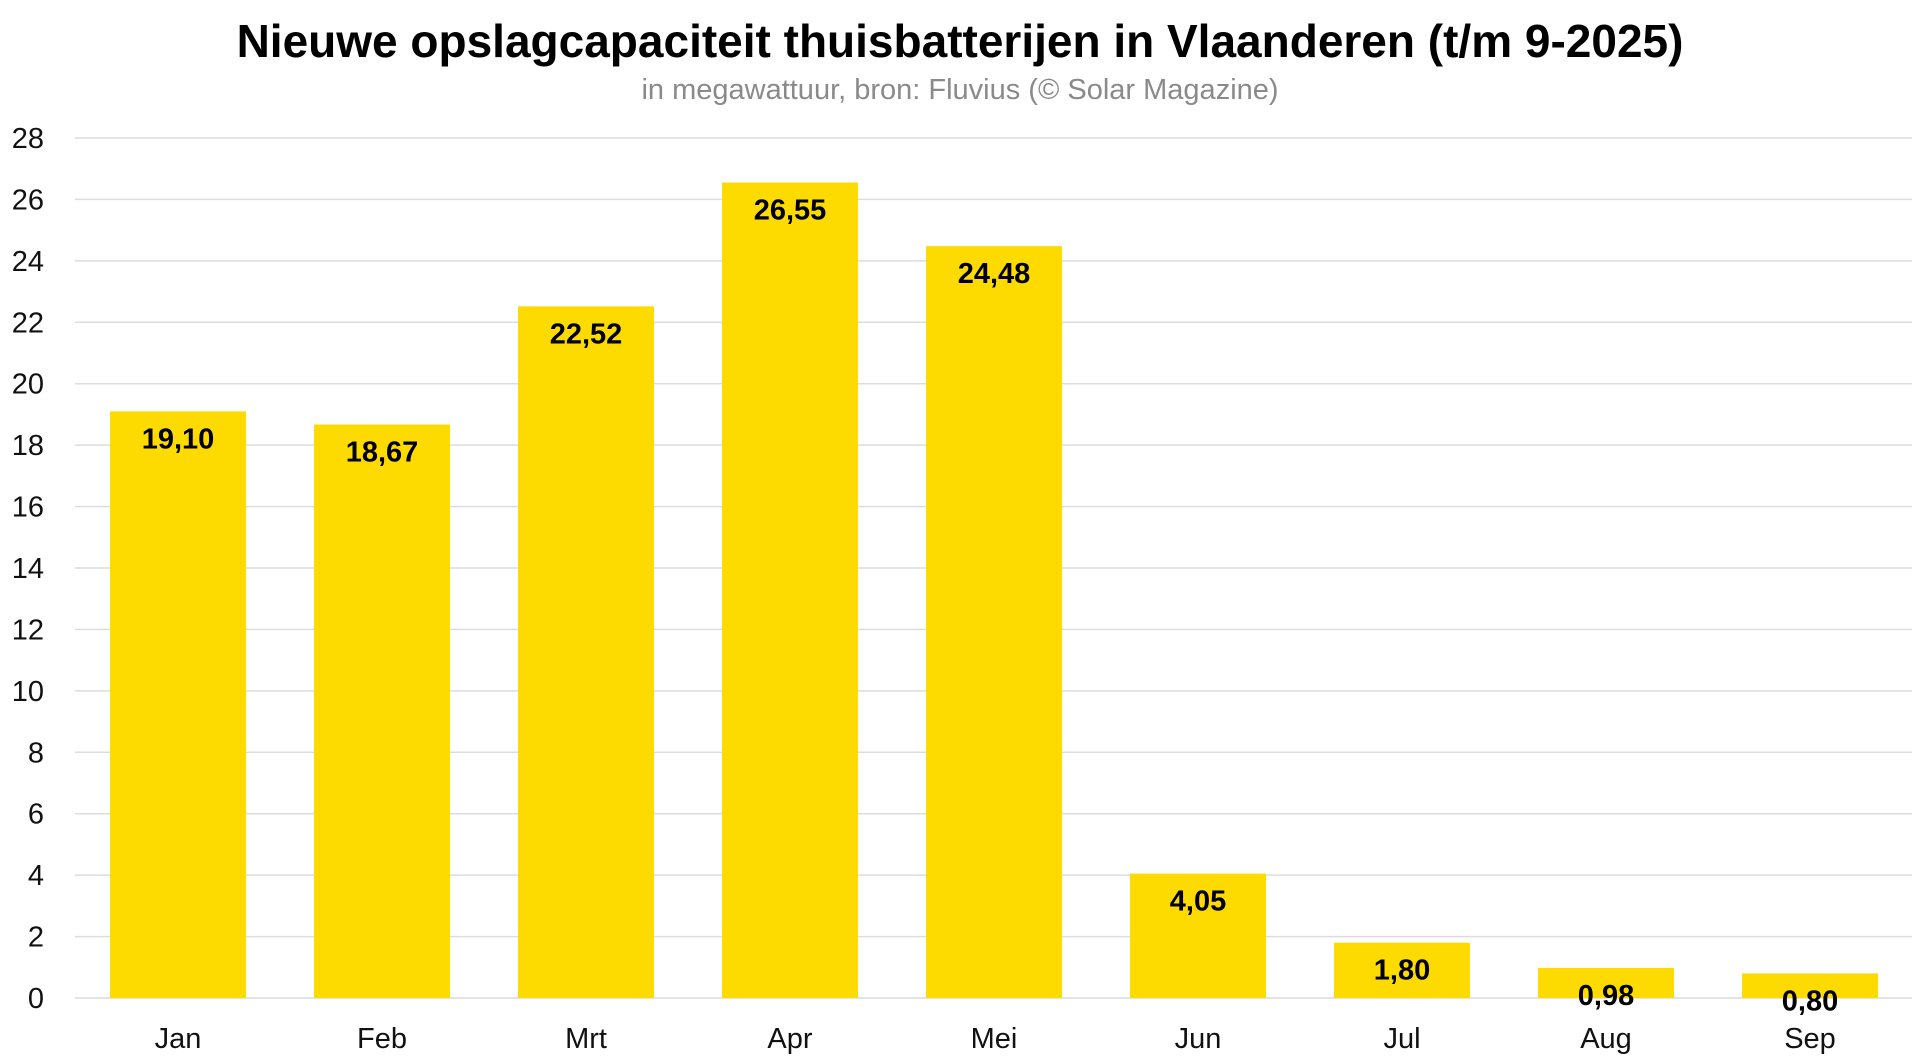  Describe the element at coordinates (1401, 1039) in the screenshot. I see `x-tick-label-jul: Jul` at that location.